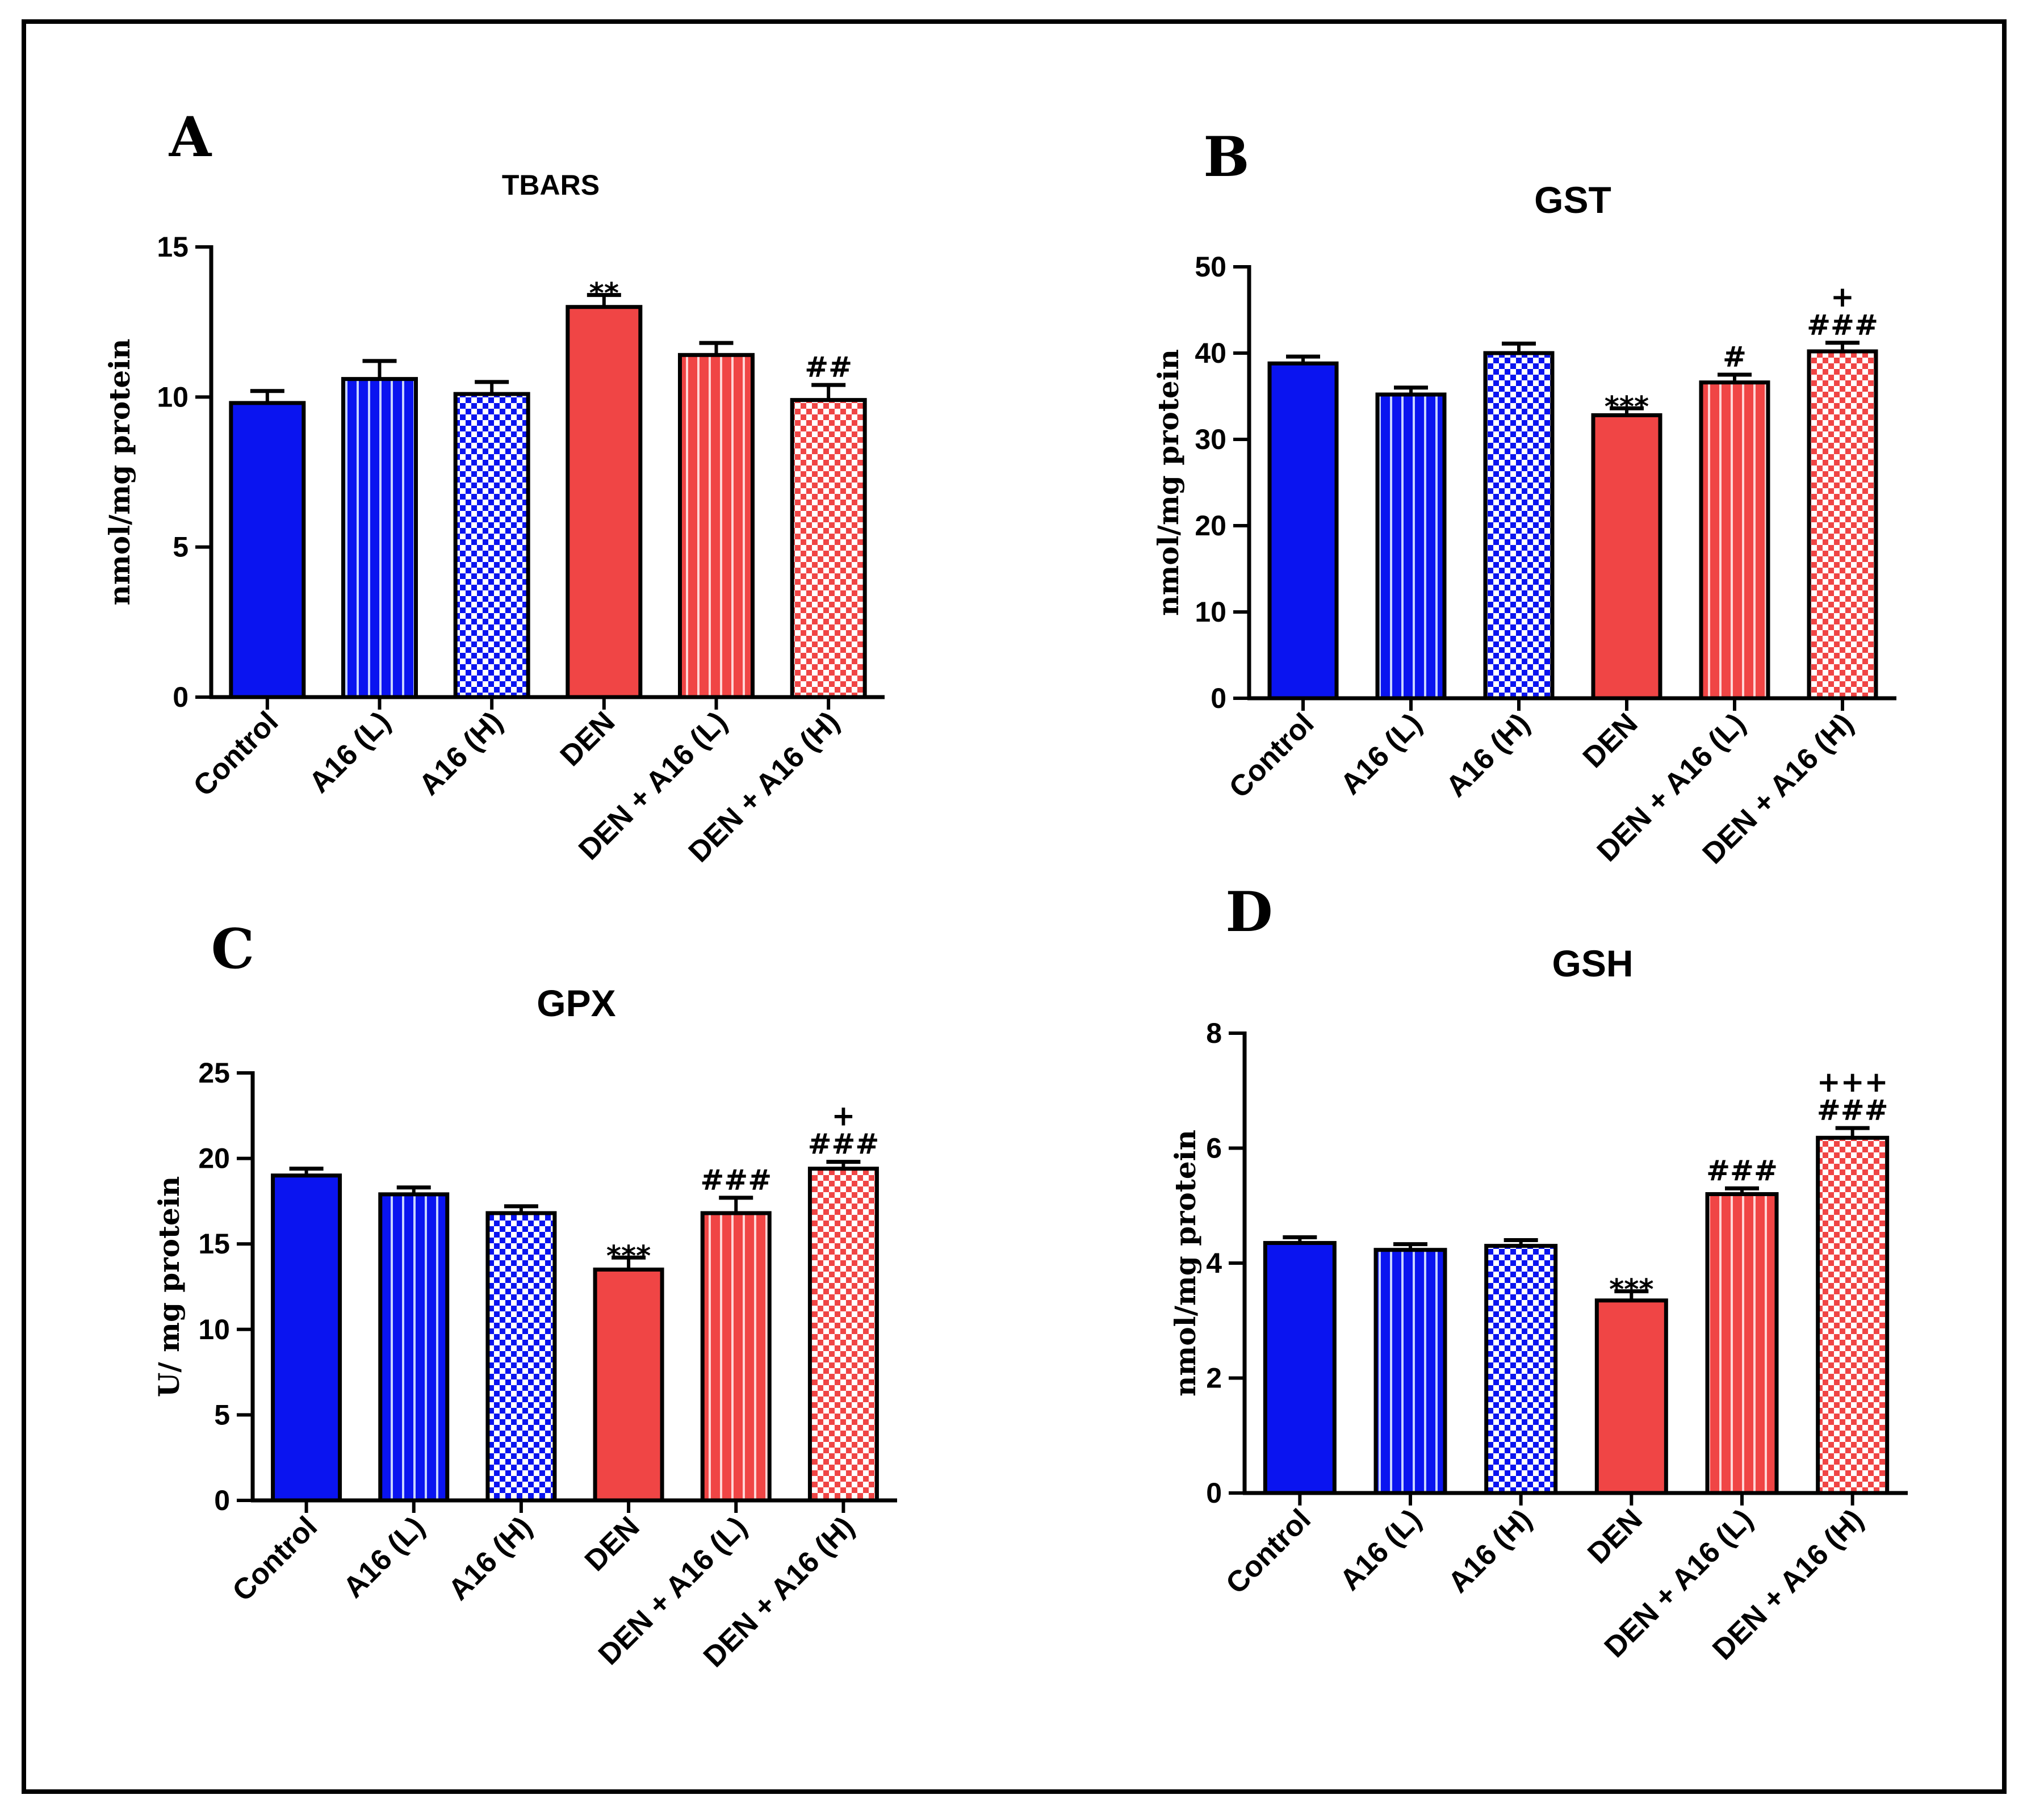  I want to click on significance-mark: ##, so click(828, 367).